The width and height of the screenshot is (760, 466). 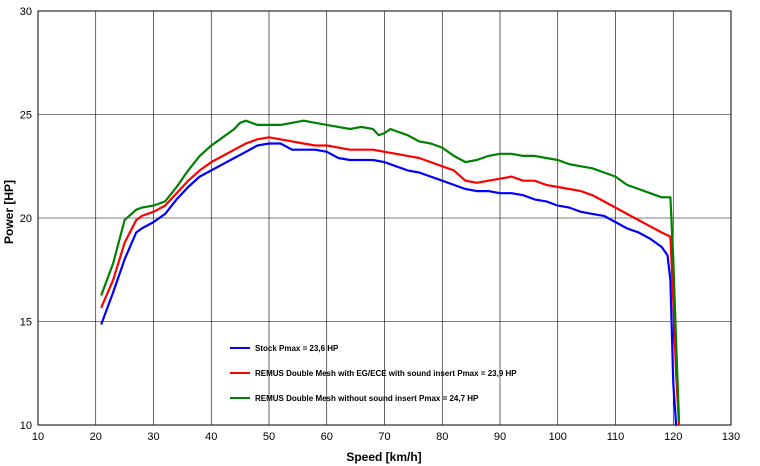 I want to click on x-tick-label: 60, so click(x=327, y=437).